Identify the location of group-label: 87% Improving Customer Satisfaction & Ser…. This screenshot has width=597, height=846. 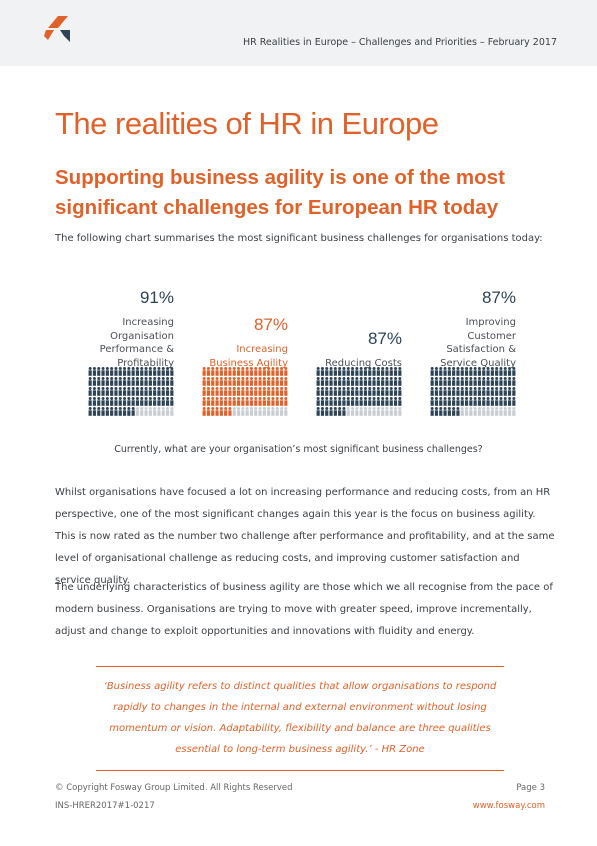
(466, 324).